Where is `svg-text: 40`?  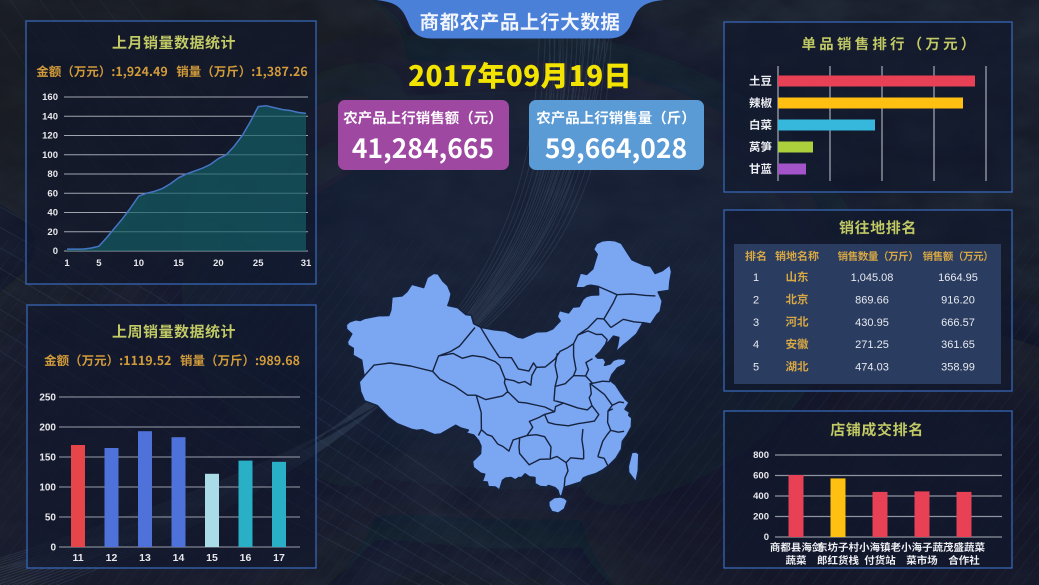 svg-text: 40 is located at coordinates (52, 213).